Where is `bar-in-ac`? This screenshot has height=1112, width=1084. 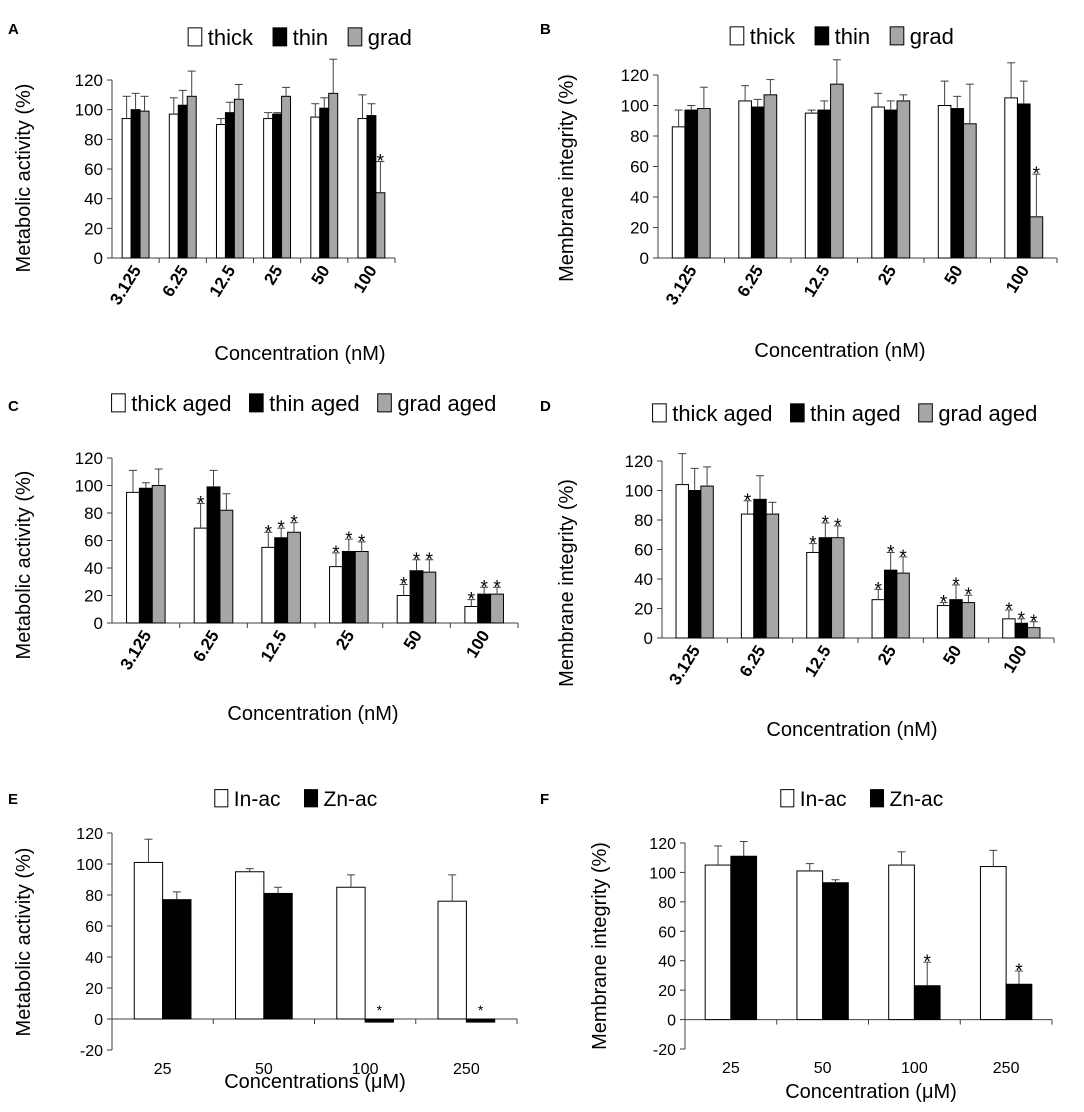 bar-in-ac is located at coordinates (250, 945).